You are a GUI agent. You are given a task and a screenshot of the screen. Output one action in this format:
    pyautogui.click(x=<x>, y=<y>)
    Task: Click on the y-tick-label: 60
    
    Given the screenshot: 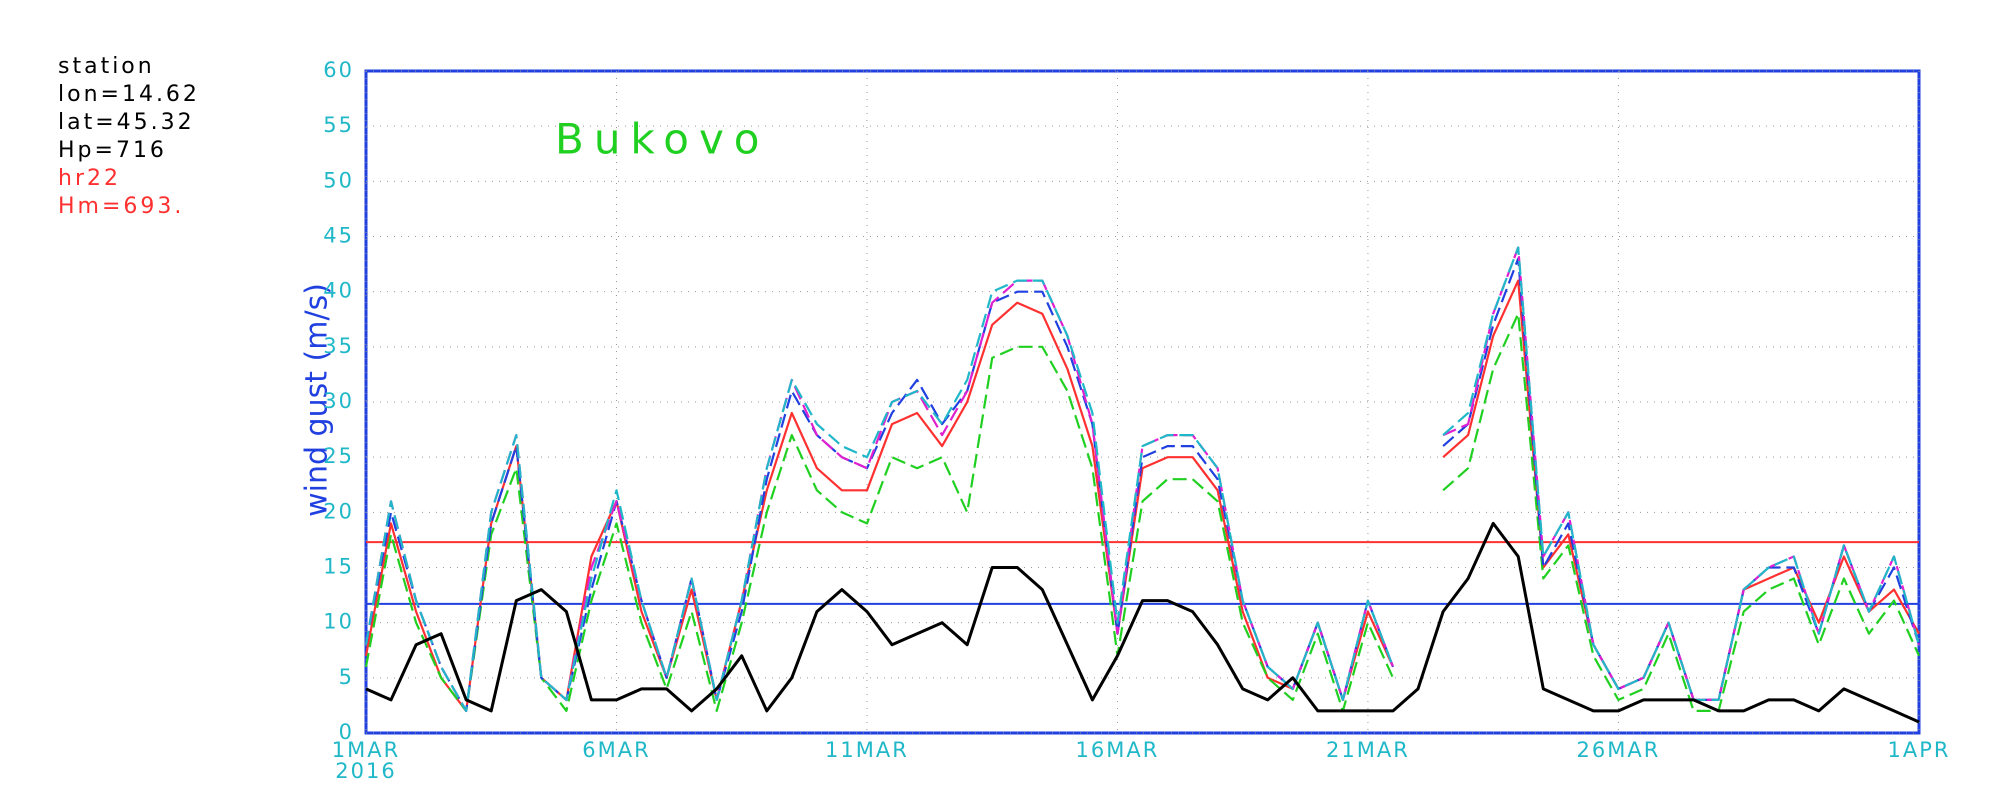 What is the action you would take?
    pyautogui.click(x=338, y=70)
    